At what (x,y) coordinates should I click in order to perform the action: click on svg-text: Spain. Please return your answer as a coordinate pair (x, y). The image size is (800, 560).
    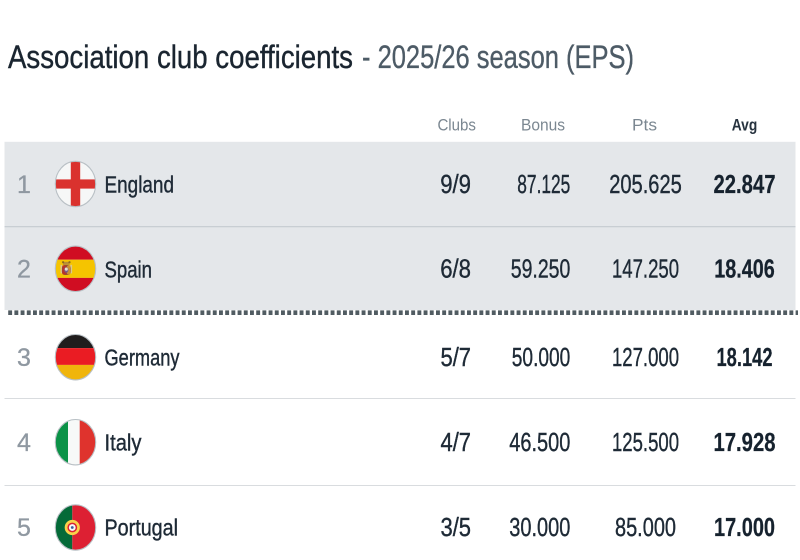
    Looking at the image, I should click on (129, 269).